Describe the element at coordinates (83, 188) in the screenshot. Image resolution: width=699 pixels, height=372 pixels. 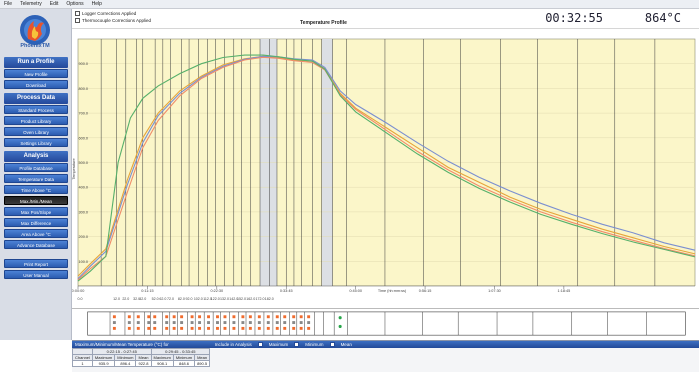
I see `y-tick-label: 400.0` at that location.